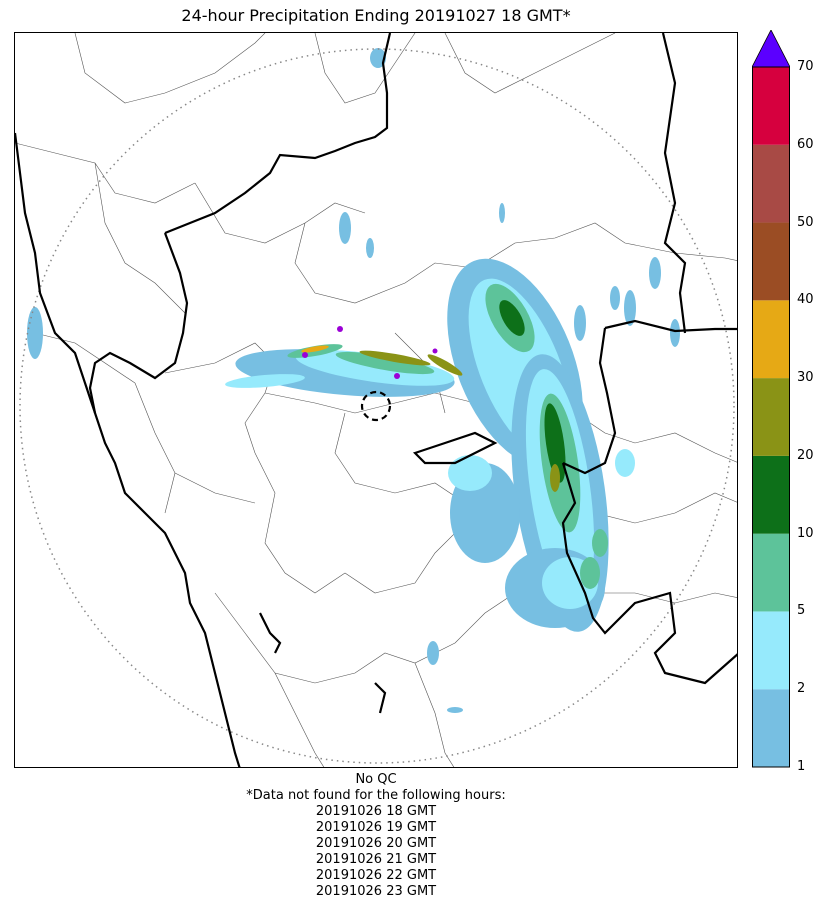  What do you see at coordinates (376, 859) in the screenshot?
I see `missing-hour: 20191026 21 GMT` at bounding box center [376, 859].